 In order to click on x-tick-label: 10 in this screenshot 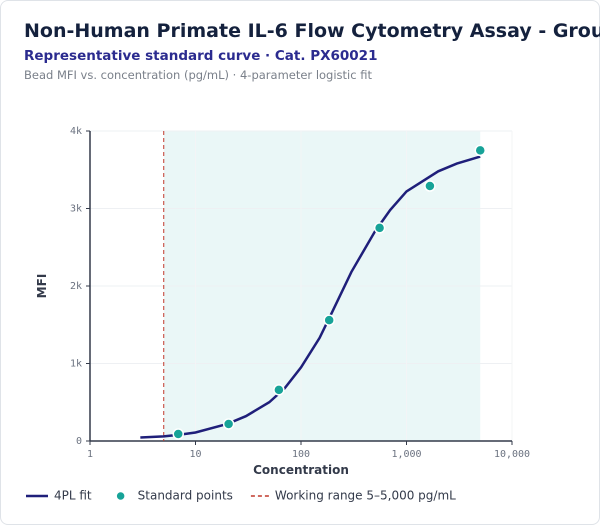, I will do `click(195, 454)`.